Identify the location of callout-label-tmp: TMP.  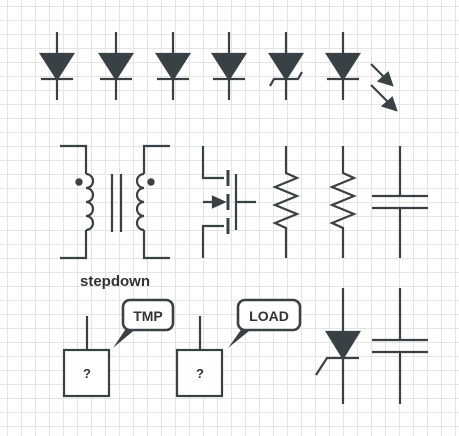
(148, 316).